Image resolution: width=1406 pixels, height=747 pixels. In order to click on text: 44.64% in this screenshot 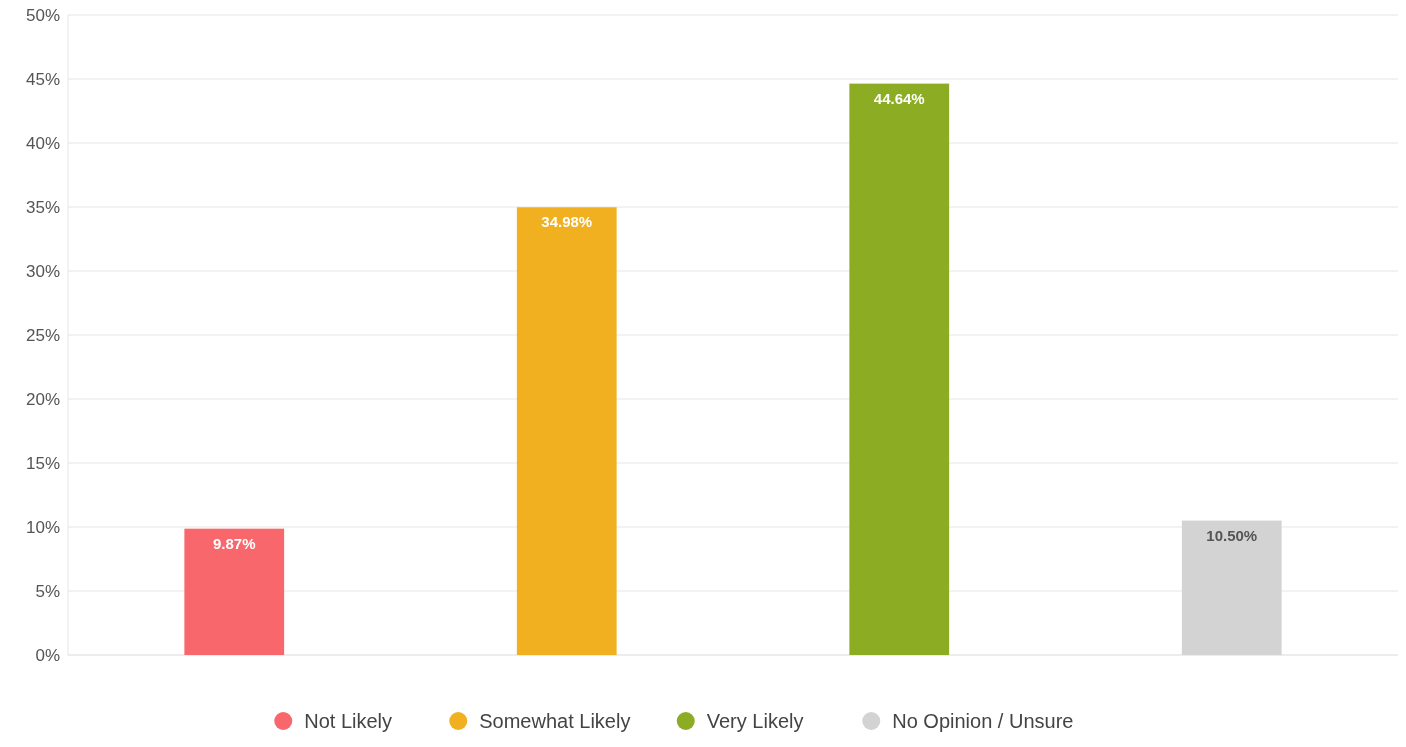, I will do `click(899, 98)`.